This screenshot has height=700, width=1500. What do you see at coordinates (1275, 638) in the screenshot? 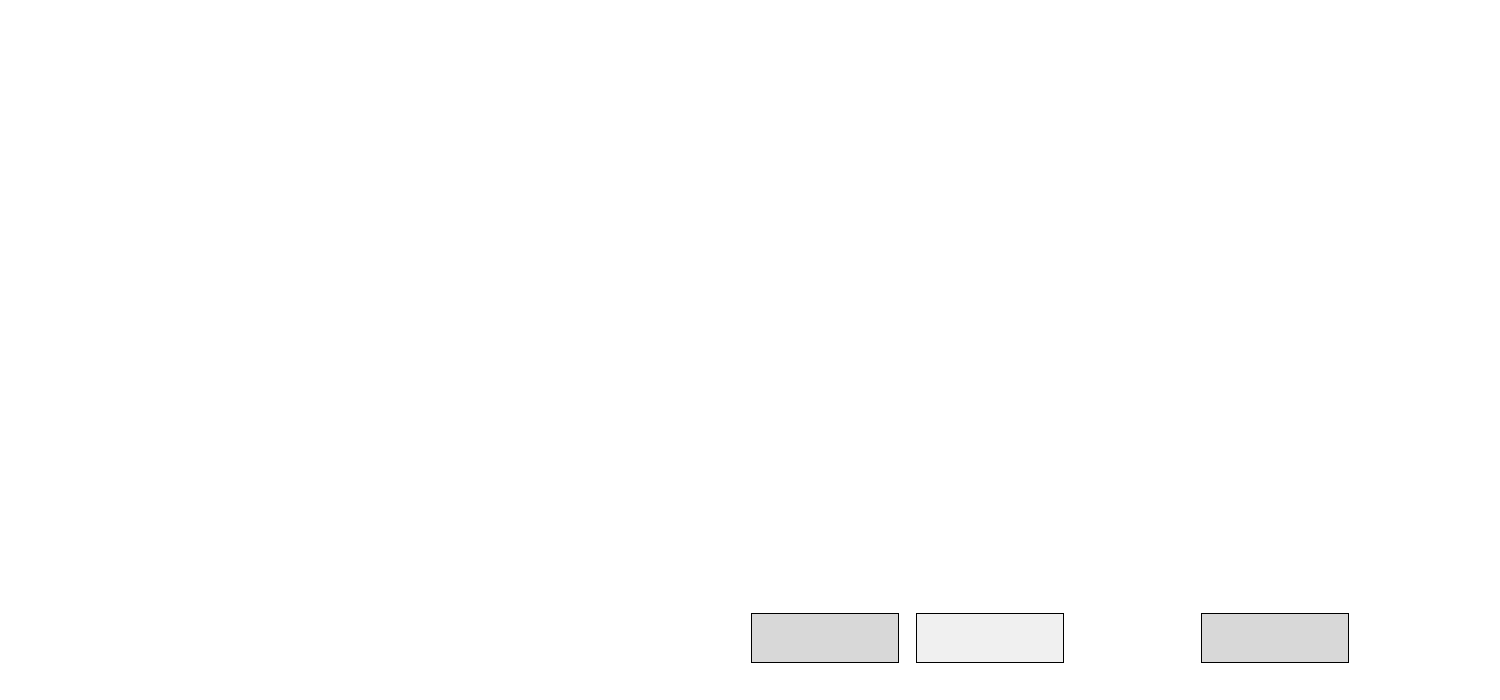
I see `exit-button` at bounding box center [1275, 638].